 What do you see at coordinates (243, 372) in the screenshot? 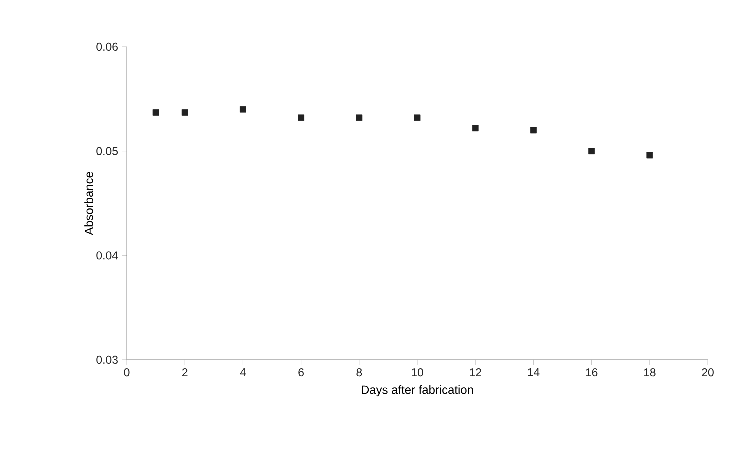
I see `x-tick-label: 4` at bounding box center [243, 372].